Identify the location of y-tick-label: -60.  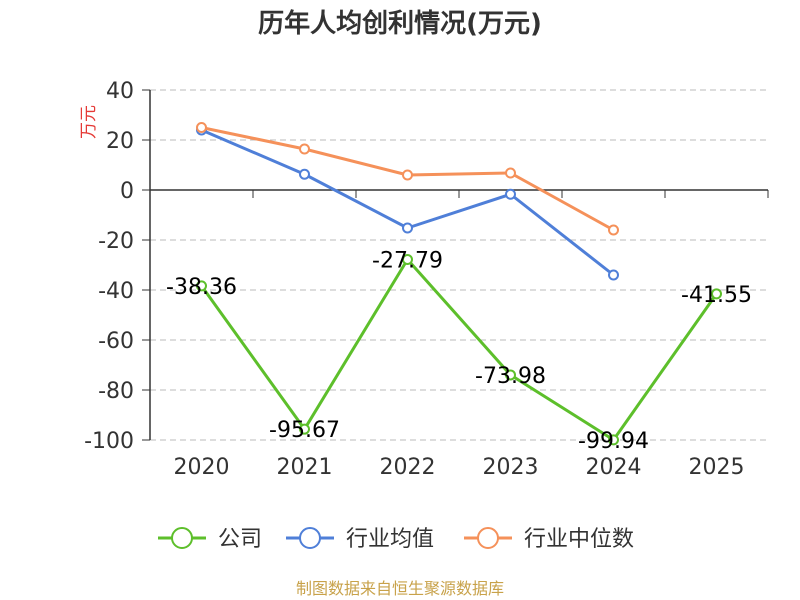
(116, 341).